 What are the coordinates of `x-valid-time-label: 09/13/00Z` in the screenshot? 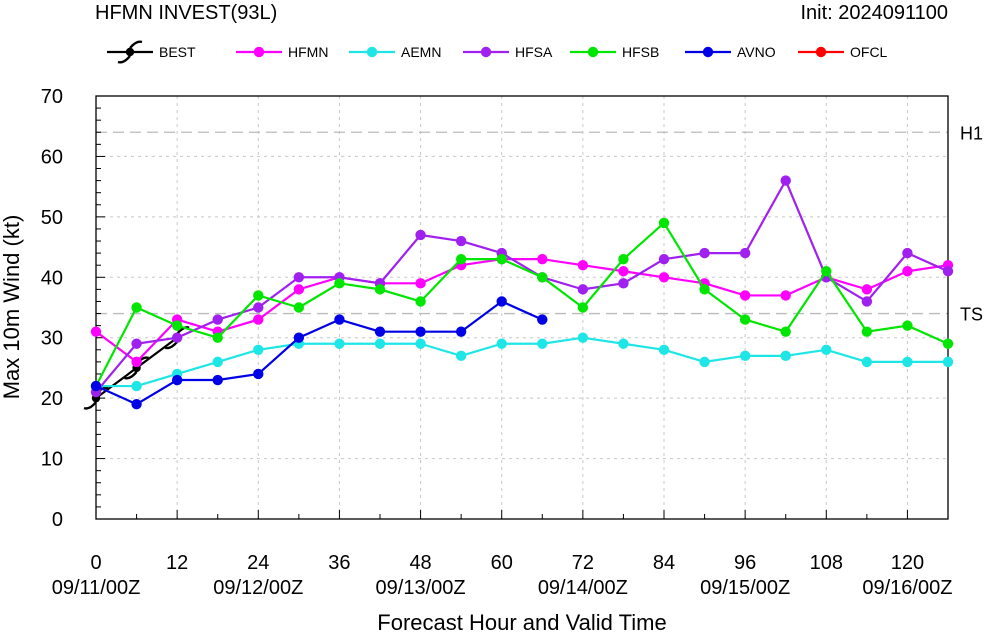 It's located at (421, 588).